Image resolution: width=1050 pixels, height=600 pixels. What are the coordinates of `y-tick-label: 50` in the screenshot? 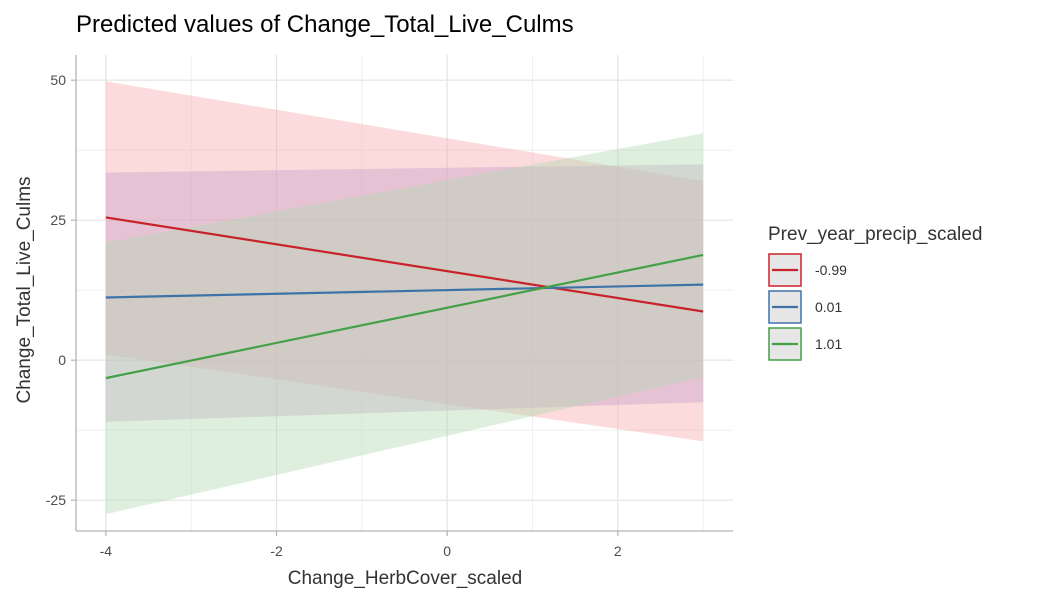 It's located at (58, 80).